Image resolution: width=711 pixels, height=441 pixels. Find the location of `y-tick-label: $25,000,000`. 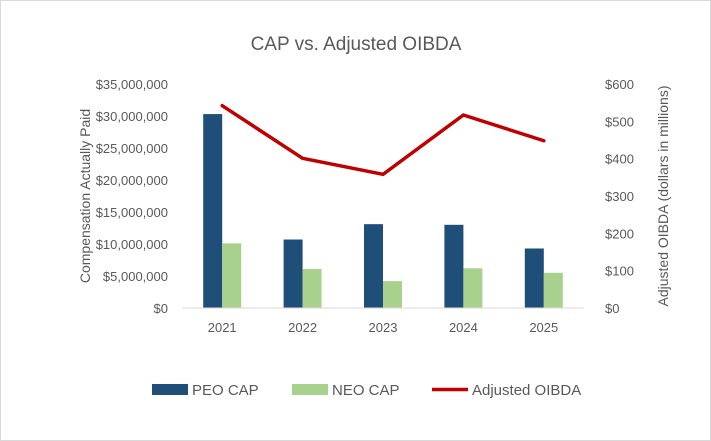

y-tick-label: $25,000,000 is located at coordinates (132, 148).